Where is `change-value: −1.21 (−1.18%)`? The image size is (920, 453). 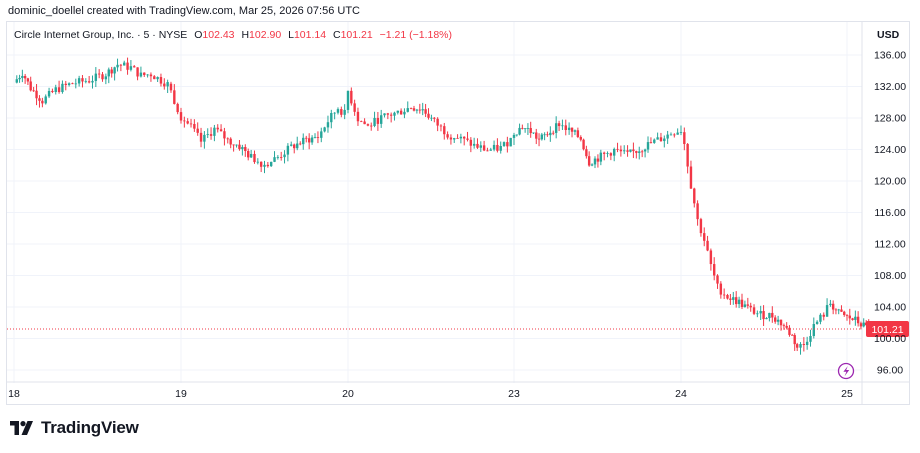 change-value: −1.21 (−1.18%) is located at coordinates (416, 35).